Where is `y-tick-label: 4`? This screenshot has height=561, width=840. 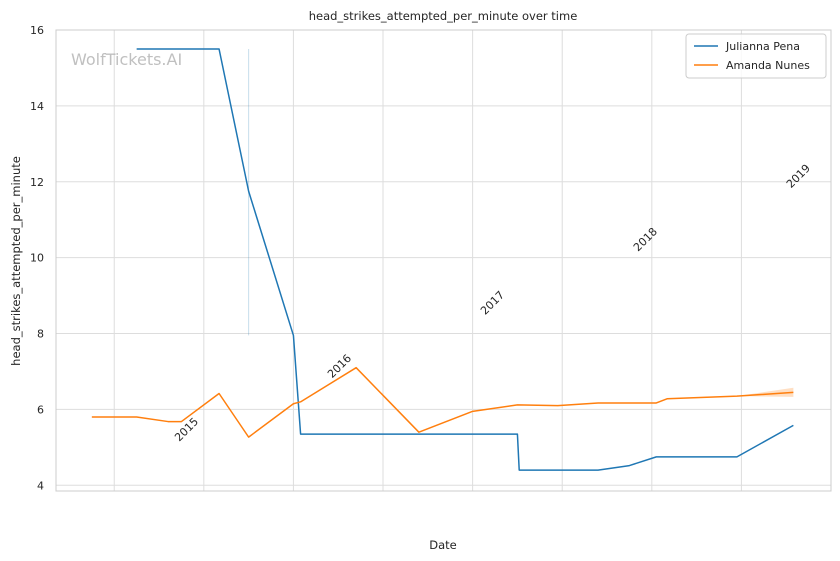 y-tick-label: 4 is located at coordinates (40, 485).